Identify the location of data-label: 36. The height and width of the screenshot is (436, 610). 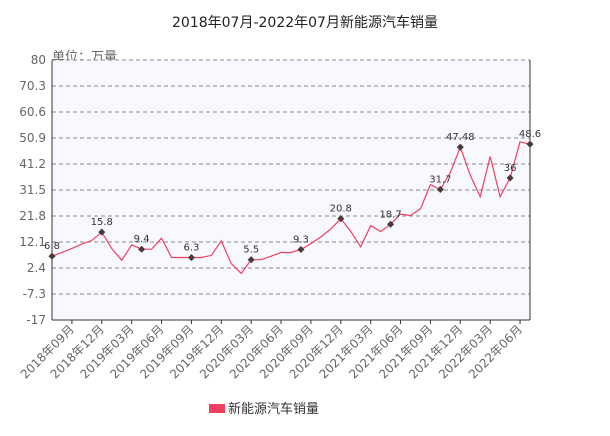
(510, 168).